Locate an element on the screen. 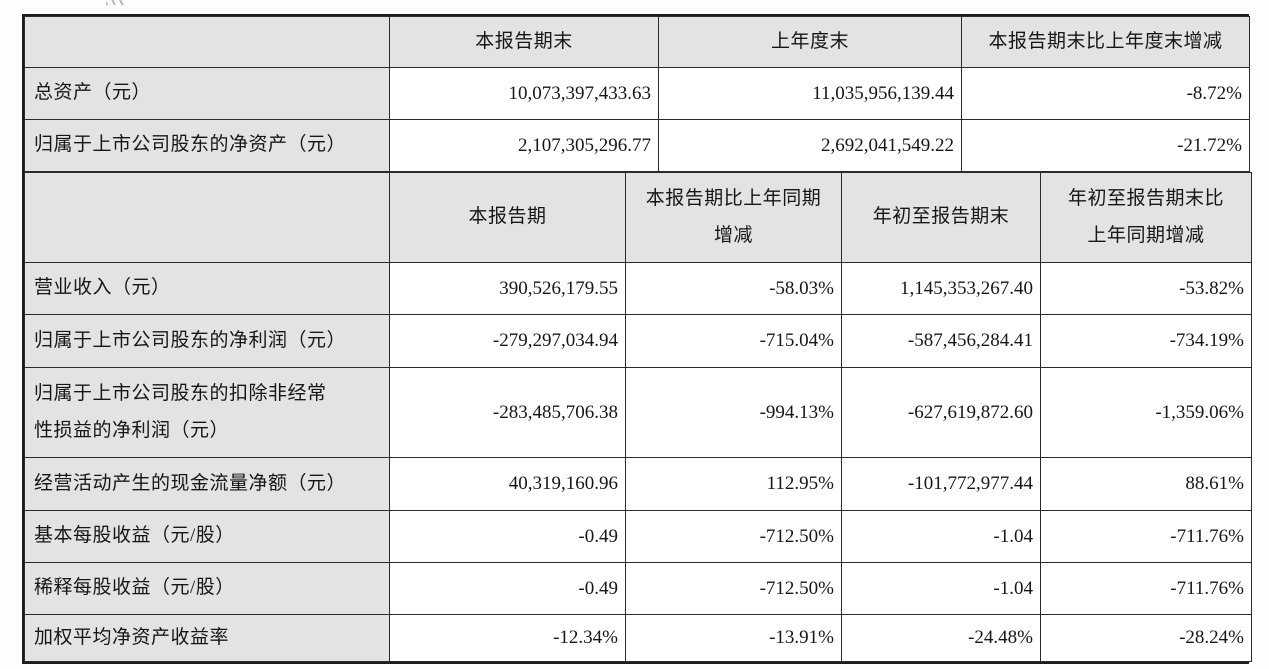 The image size is (1269, 669). table-row: 基本每股收益（元/股） -0.49 -712.50% -1.04 -711.76% is located at coordinates (638, 536).